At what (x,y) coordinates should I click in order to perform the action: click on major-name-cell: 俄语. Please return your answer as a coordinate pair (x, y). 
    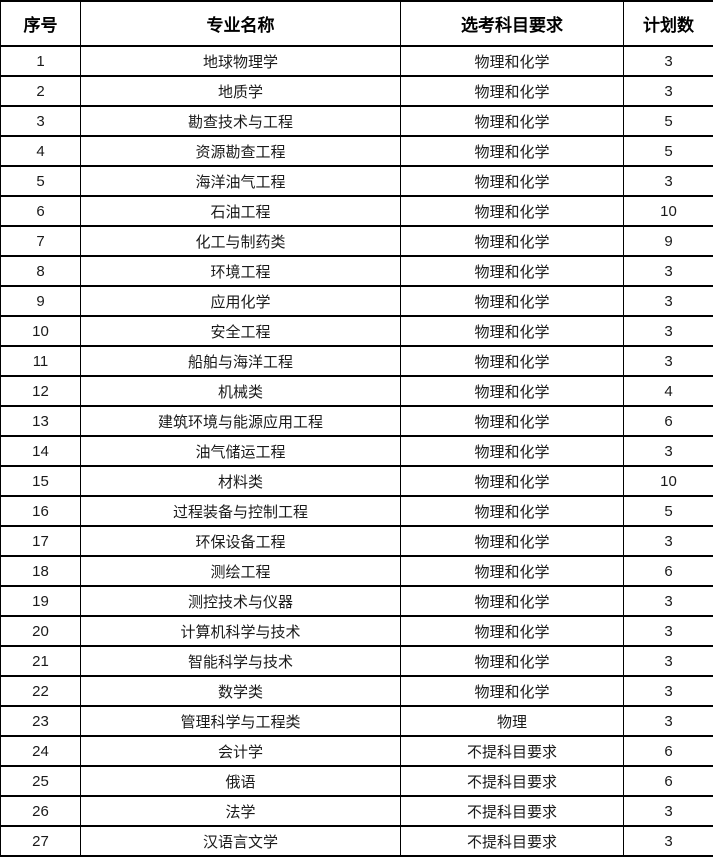
    Looking at the image, I should click on (241, 781).